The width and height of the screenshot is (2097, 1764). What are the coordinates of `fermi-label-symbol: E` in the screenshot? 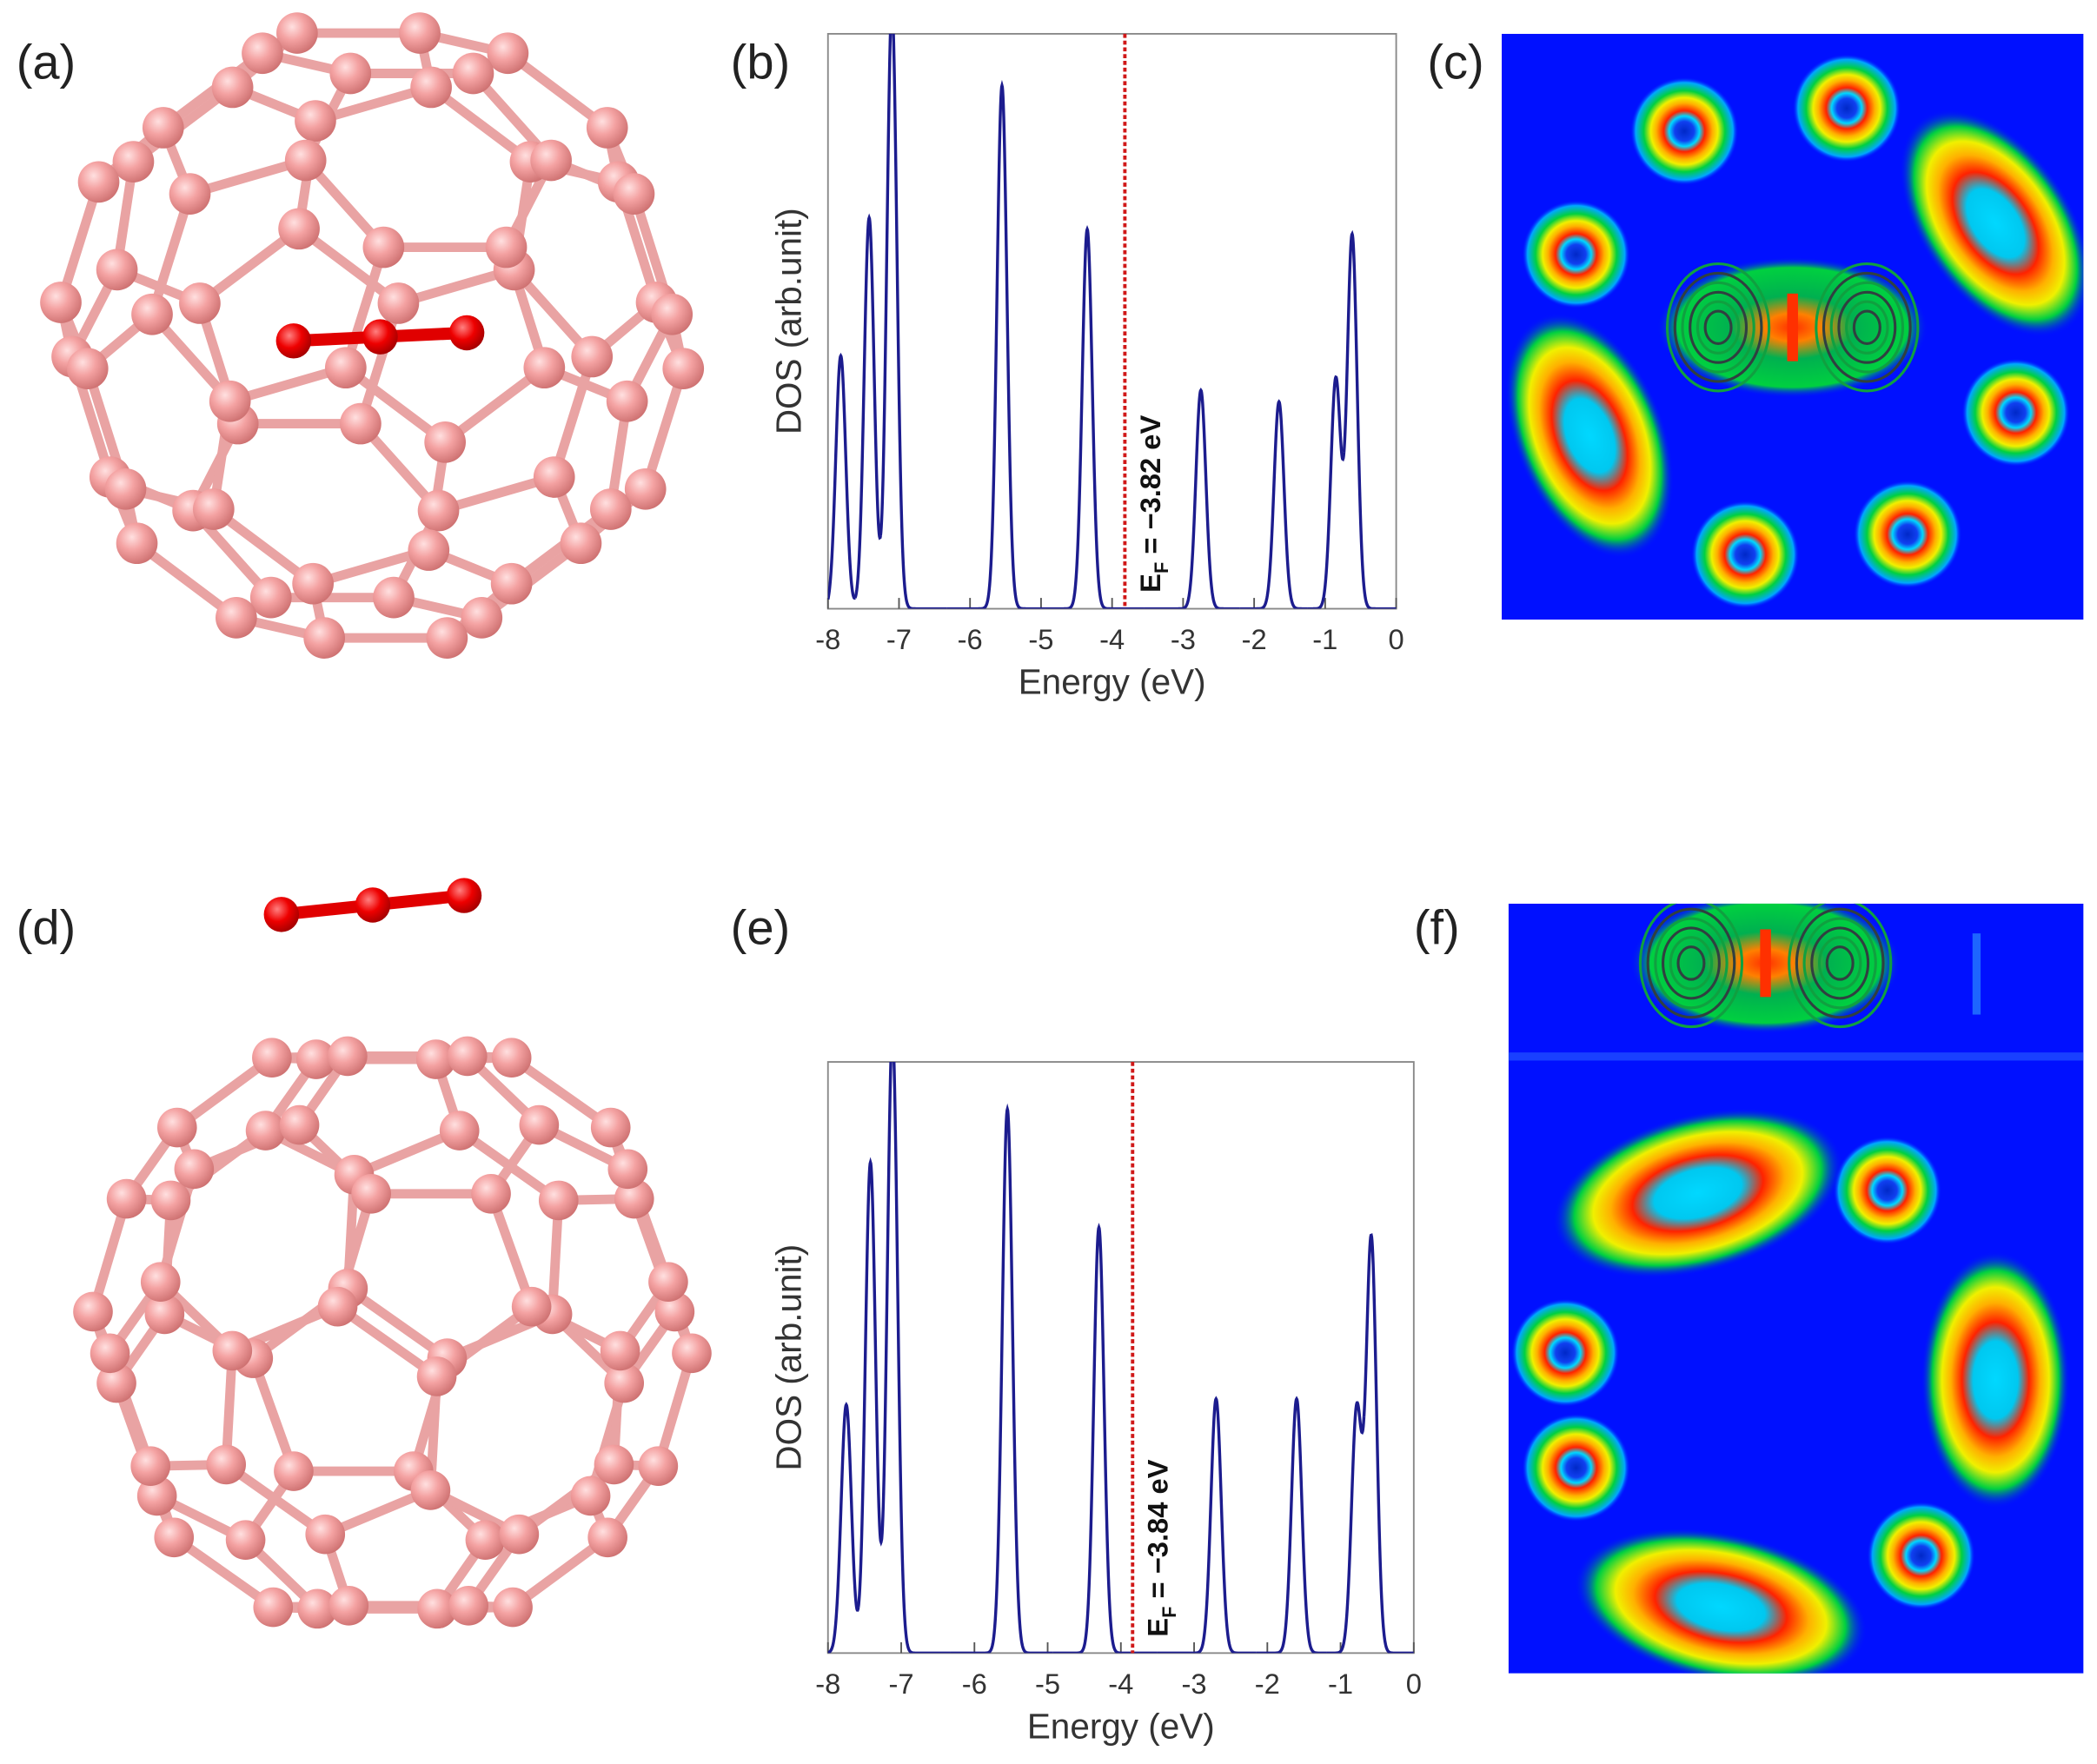 It's located at (1158, 1627).